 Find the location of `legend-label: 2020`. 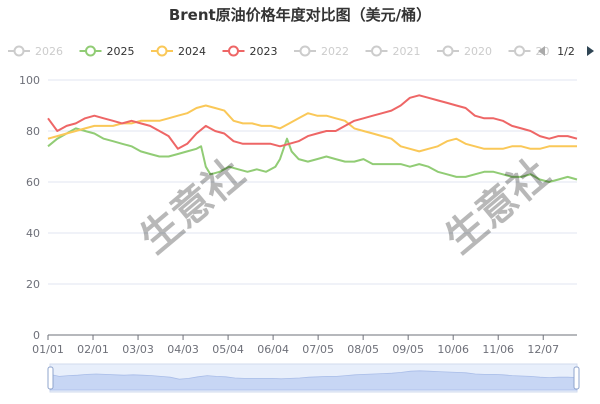

legend-label: 2020 is located at coordinates (478, 51).